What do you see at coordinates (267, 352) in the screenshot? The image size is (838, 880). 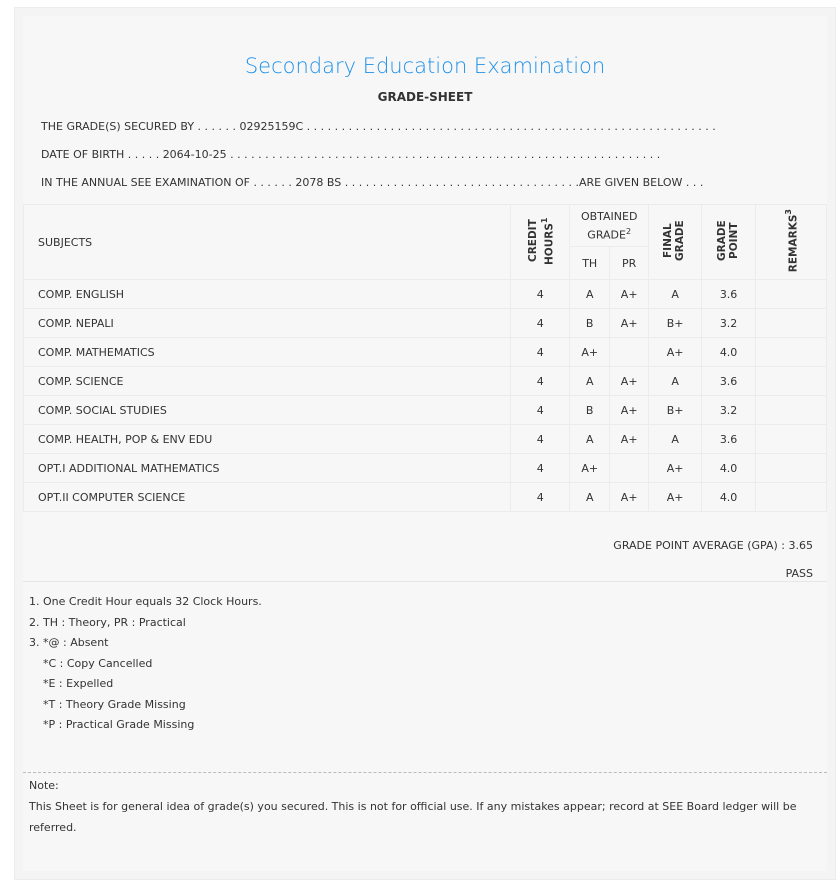 I see `cell-subject: COMP. MATHEMATICS` at bounding box center [267, 352].